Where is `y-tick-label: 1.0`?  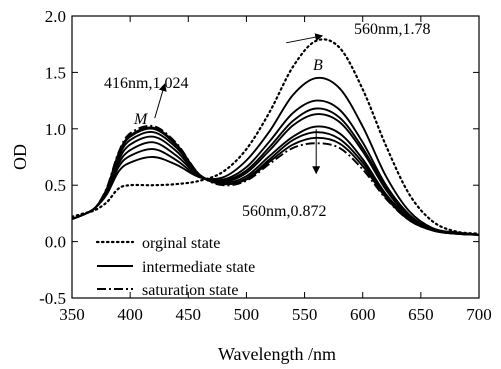 y-tick-label: 1.0 is located at coordinates (55, 129).